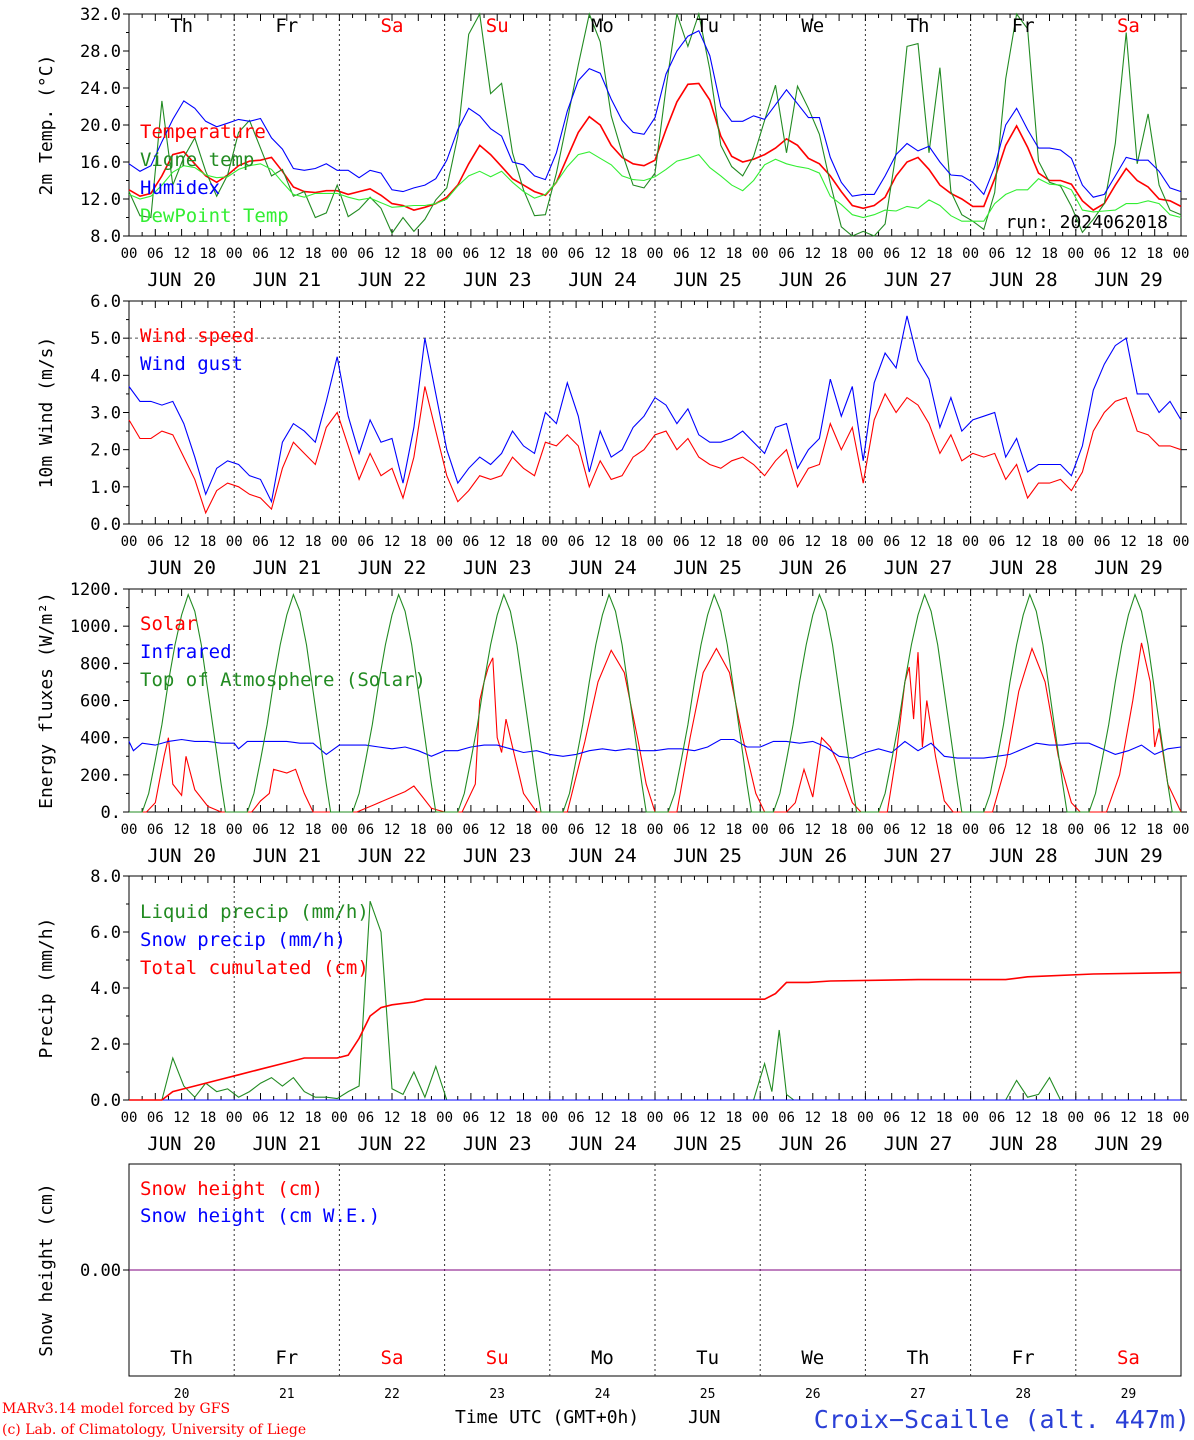 This screenshot has width=1194, height=1440. Describe the element at coordinates (100, 126) in the screenshot. I see `y-tick-label: 20.0` at that location.